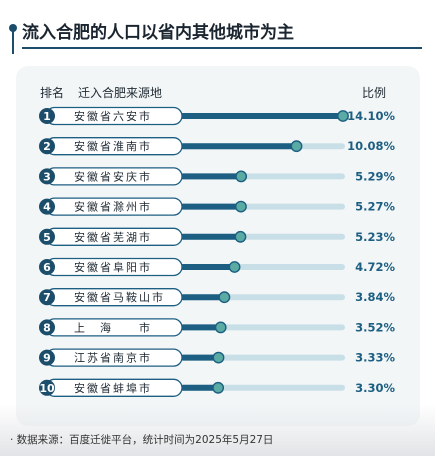  What do you see at coordinates (52, 93) in the screenshot?
I see `header-rank: 排名` at bounding box center [52, 93].